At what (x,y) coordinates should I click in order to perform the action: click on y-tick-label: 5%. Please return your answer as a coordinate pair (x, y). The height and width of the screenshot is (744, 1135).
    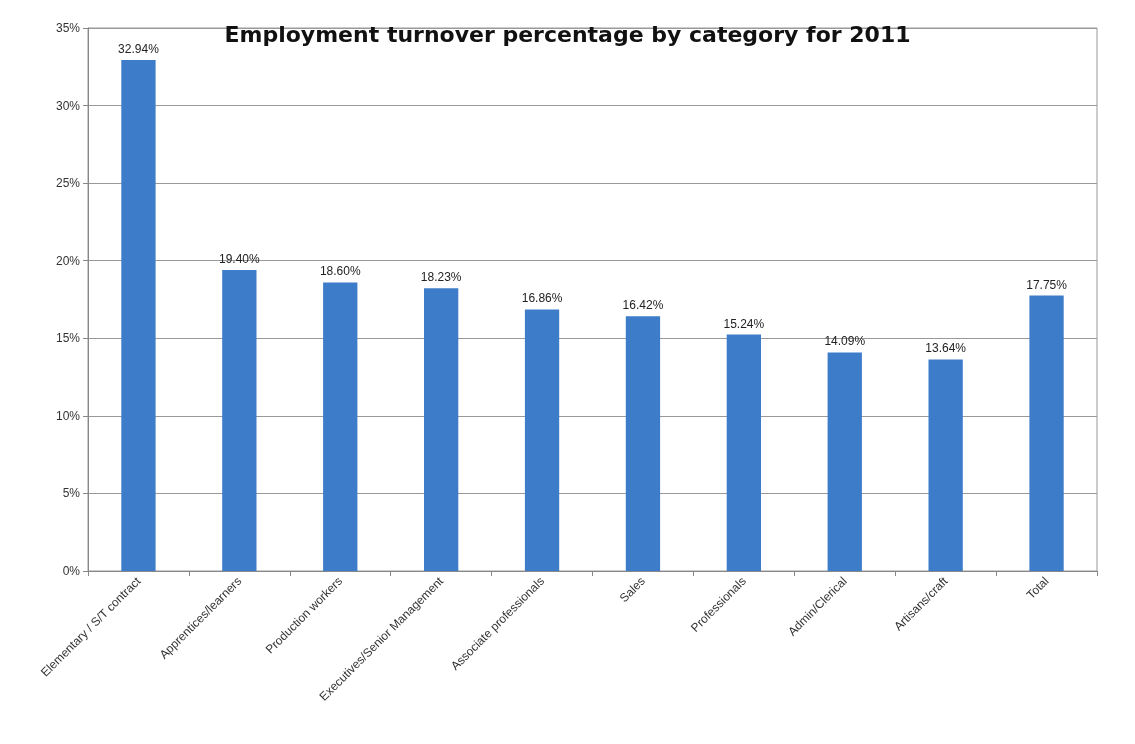
    Looking at the image, I should click on (71, 493).